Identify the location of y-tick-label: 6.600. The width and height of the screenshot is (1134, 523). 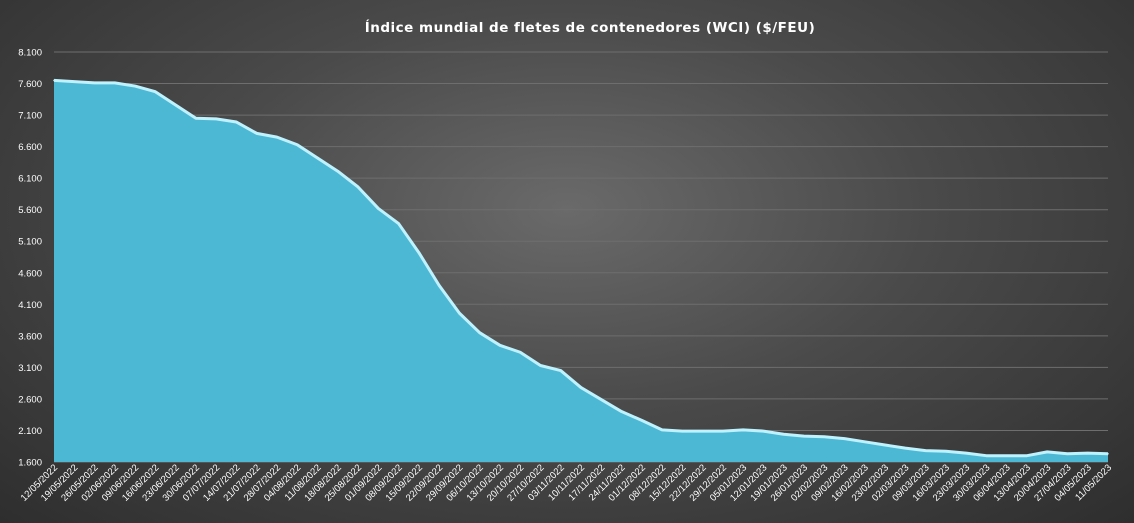
(30, 147).